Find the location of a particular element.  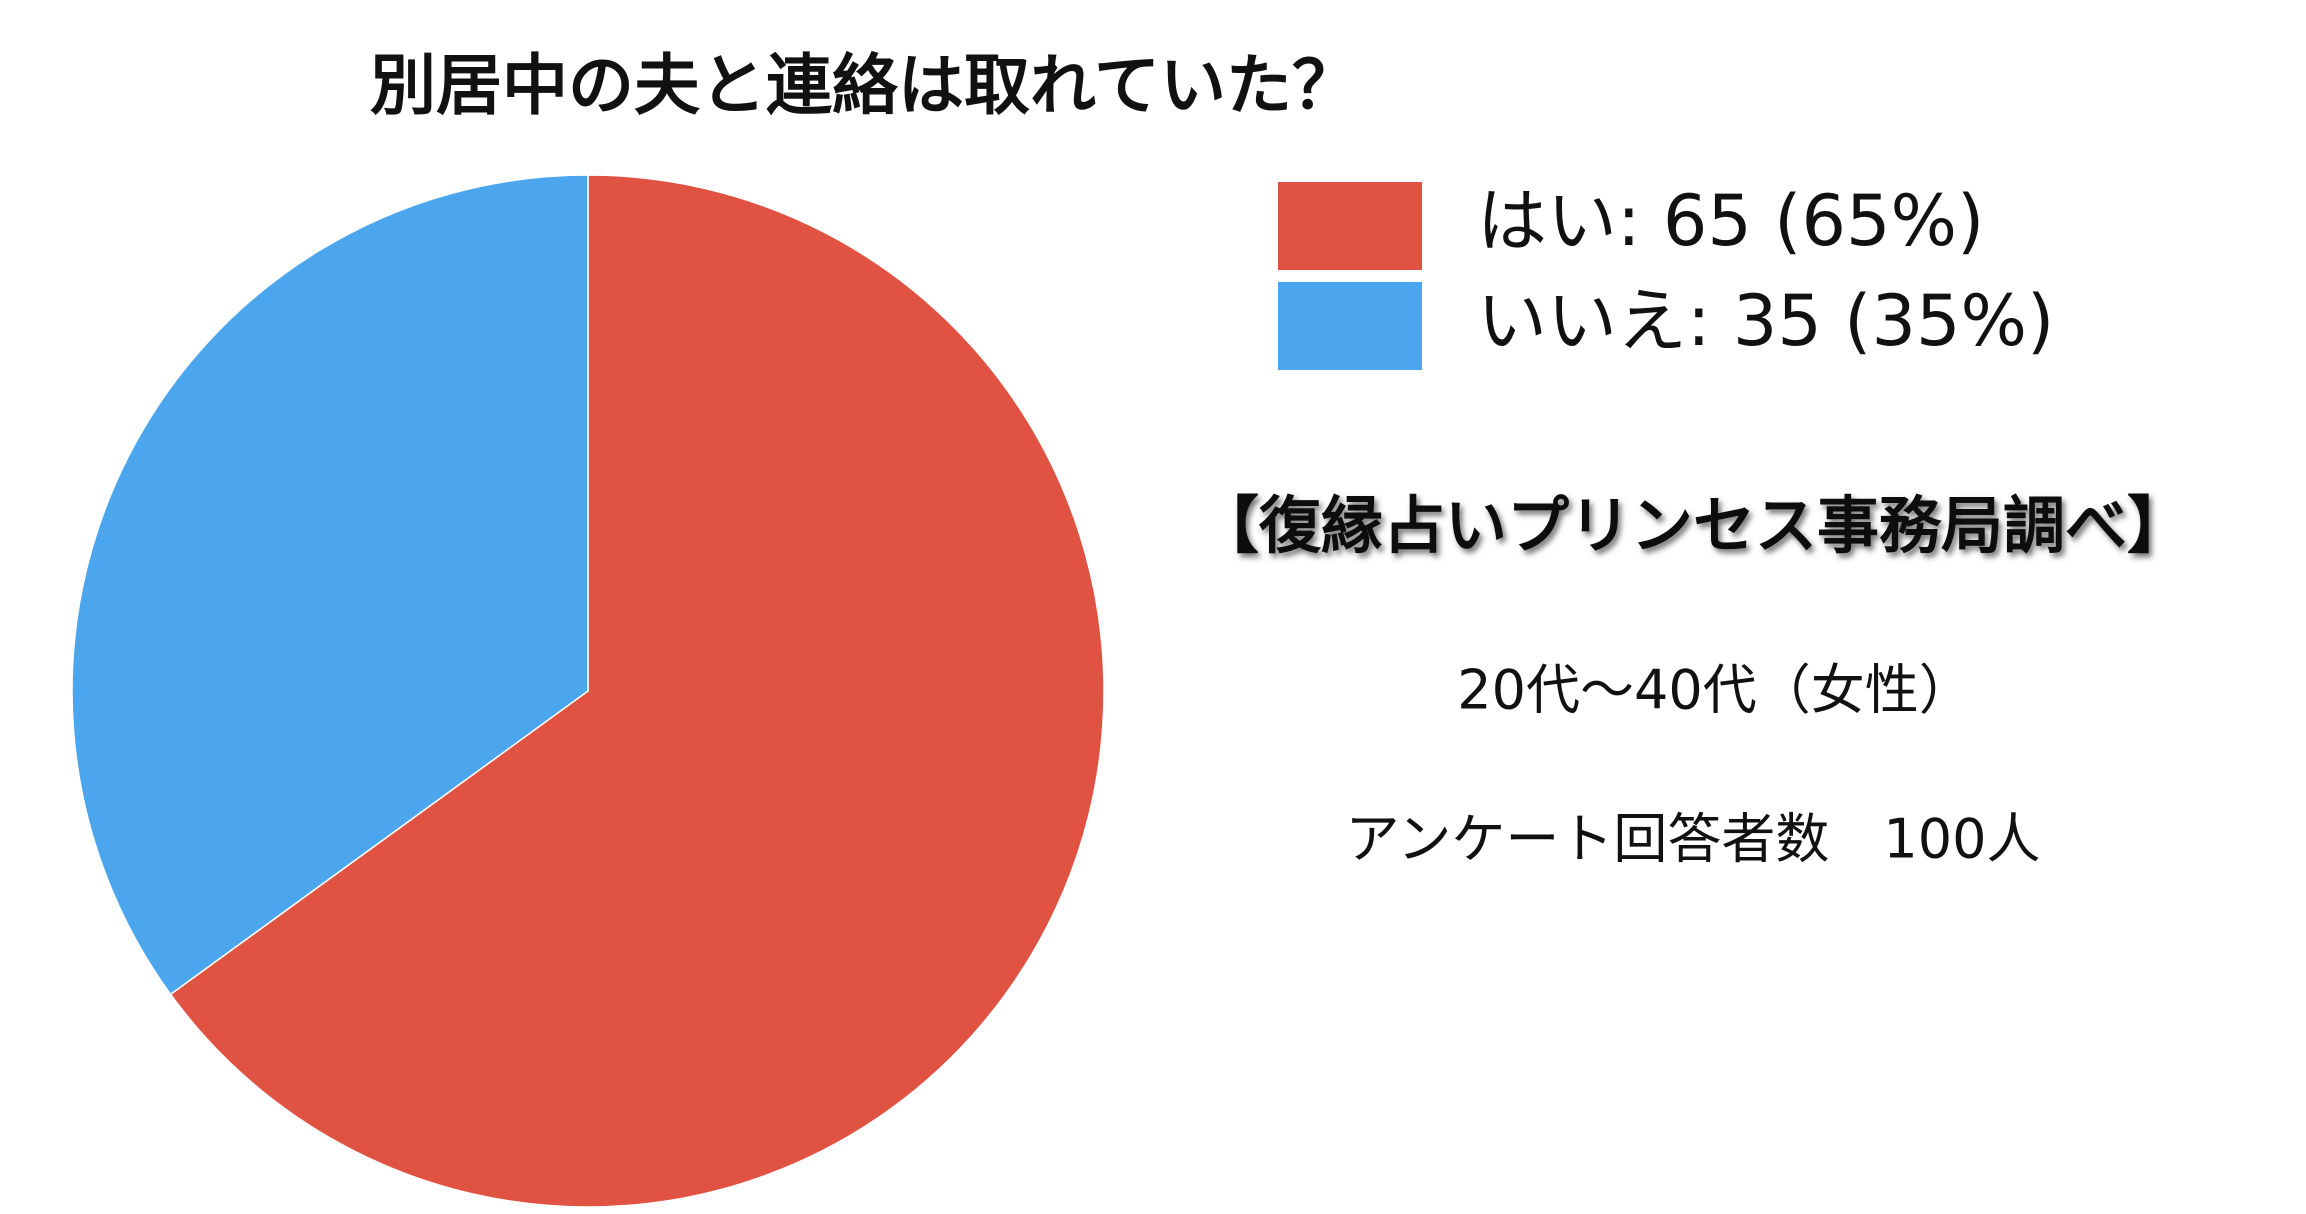

respondent-count: アンケート回答者数 100人 is located at coordinates (1693, 839).